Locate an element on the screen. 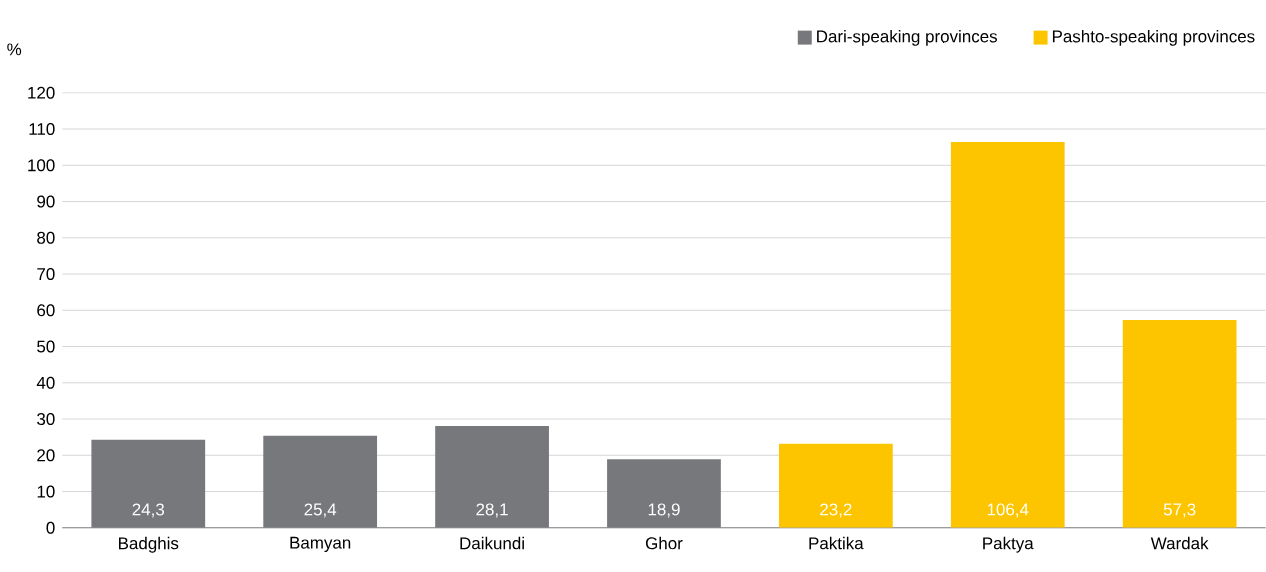  data-label: 18,9 is located at coordinates (664, 510).